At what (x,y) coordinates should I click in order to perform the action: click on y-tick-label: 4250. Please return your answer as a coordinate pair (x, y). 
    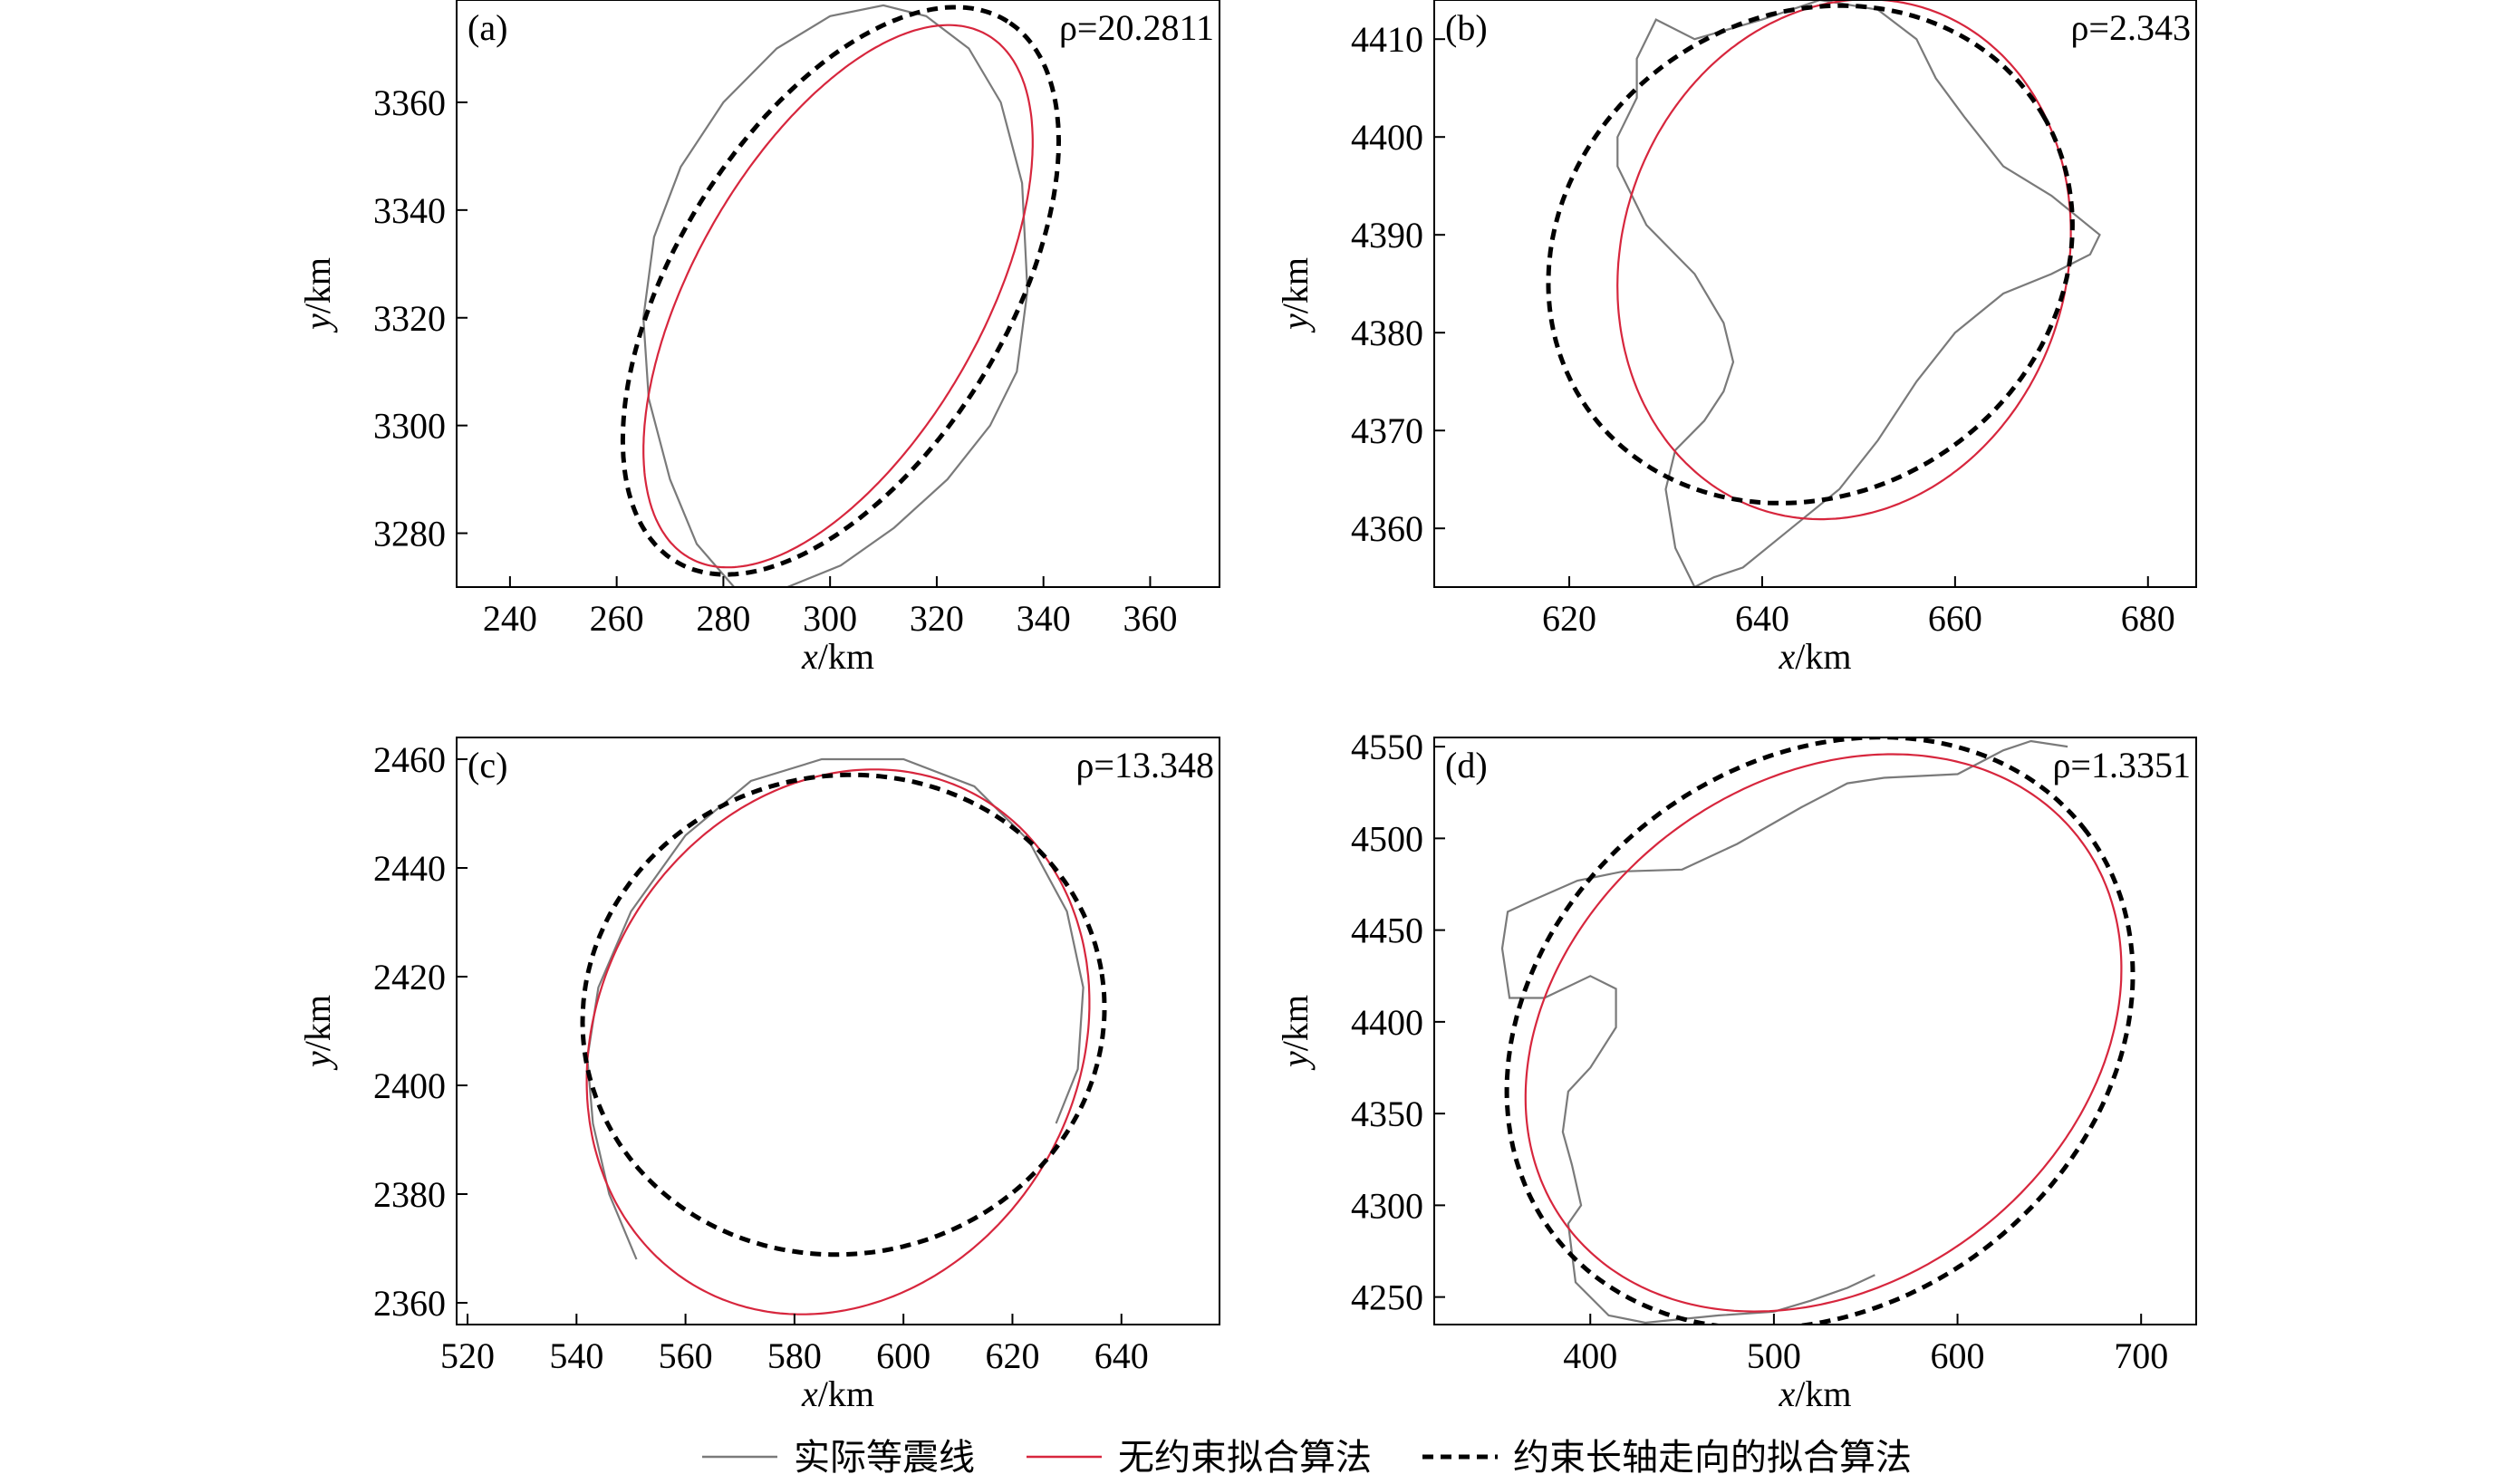
    Looking at the image, I should click on (1387, 1297).